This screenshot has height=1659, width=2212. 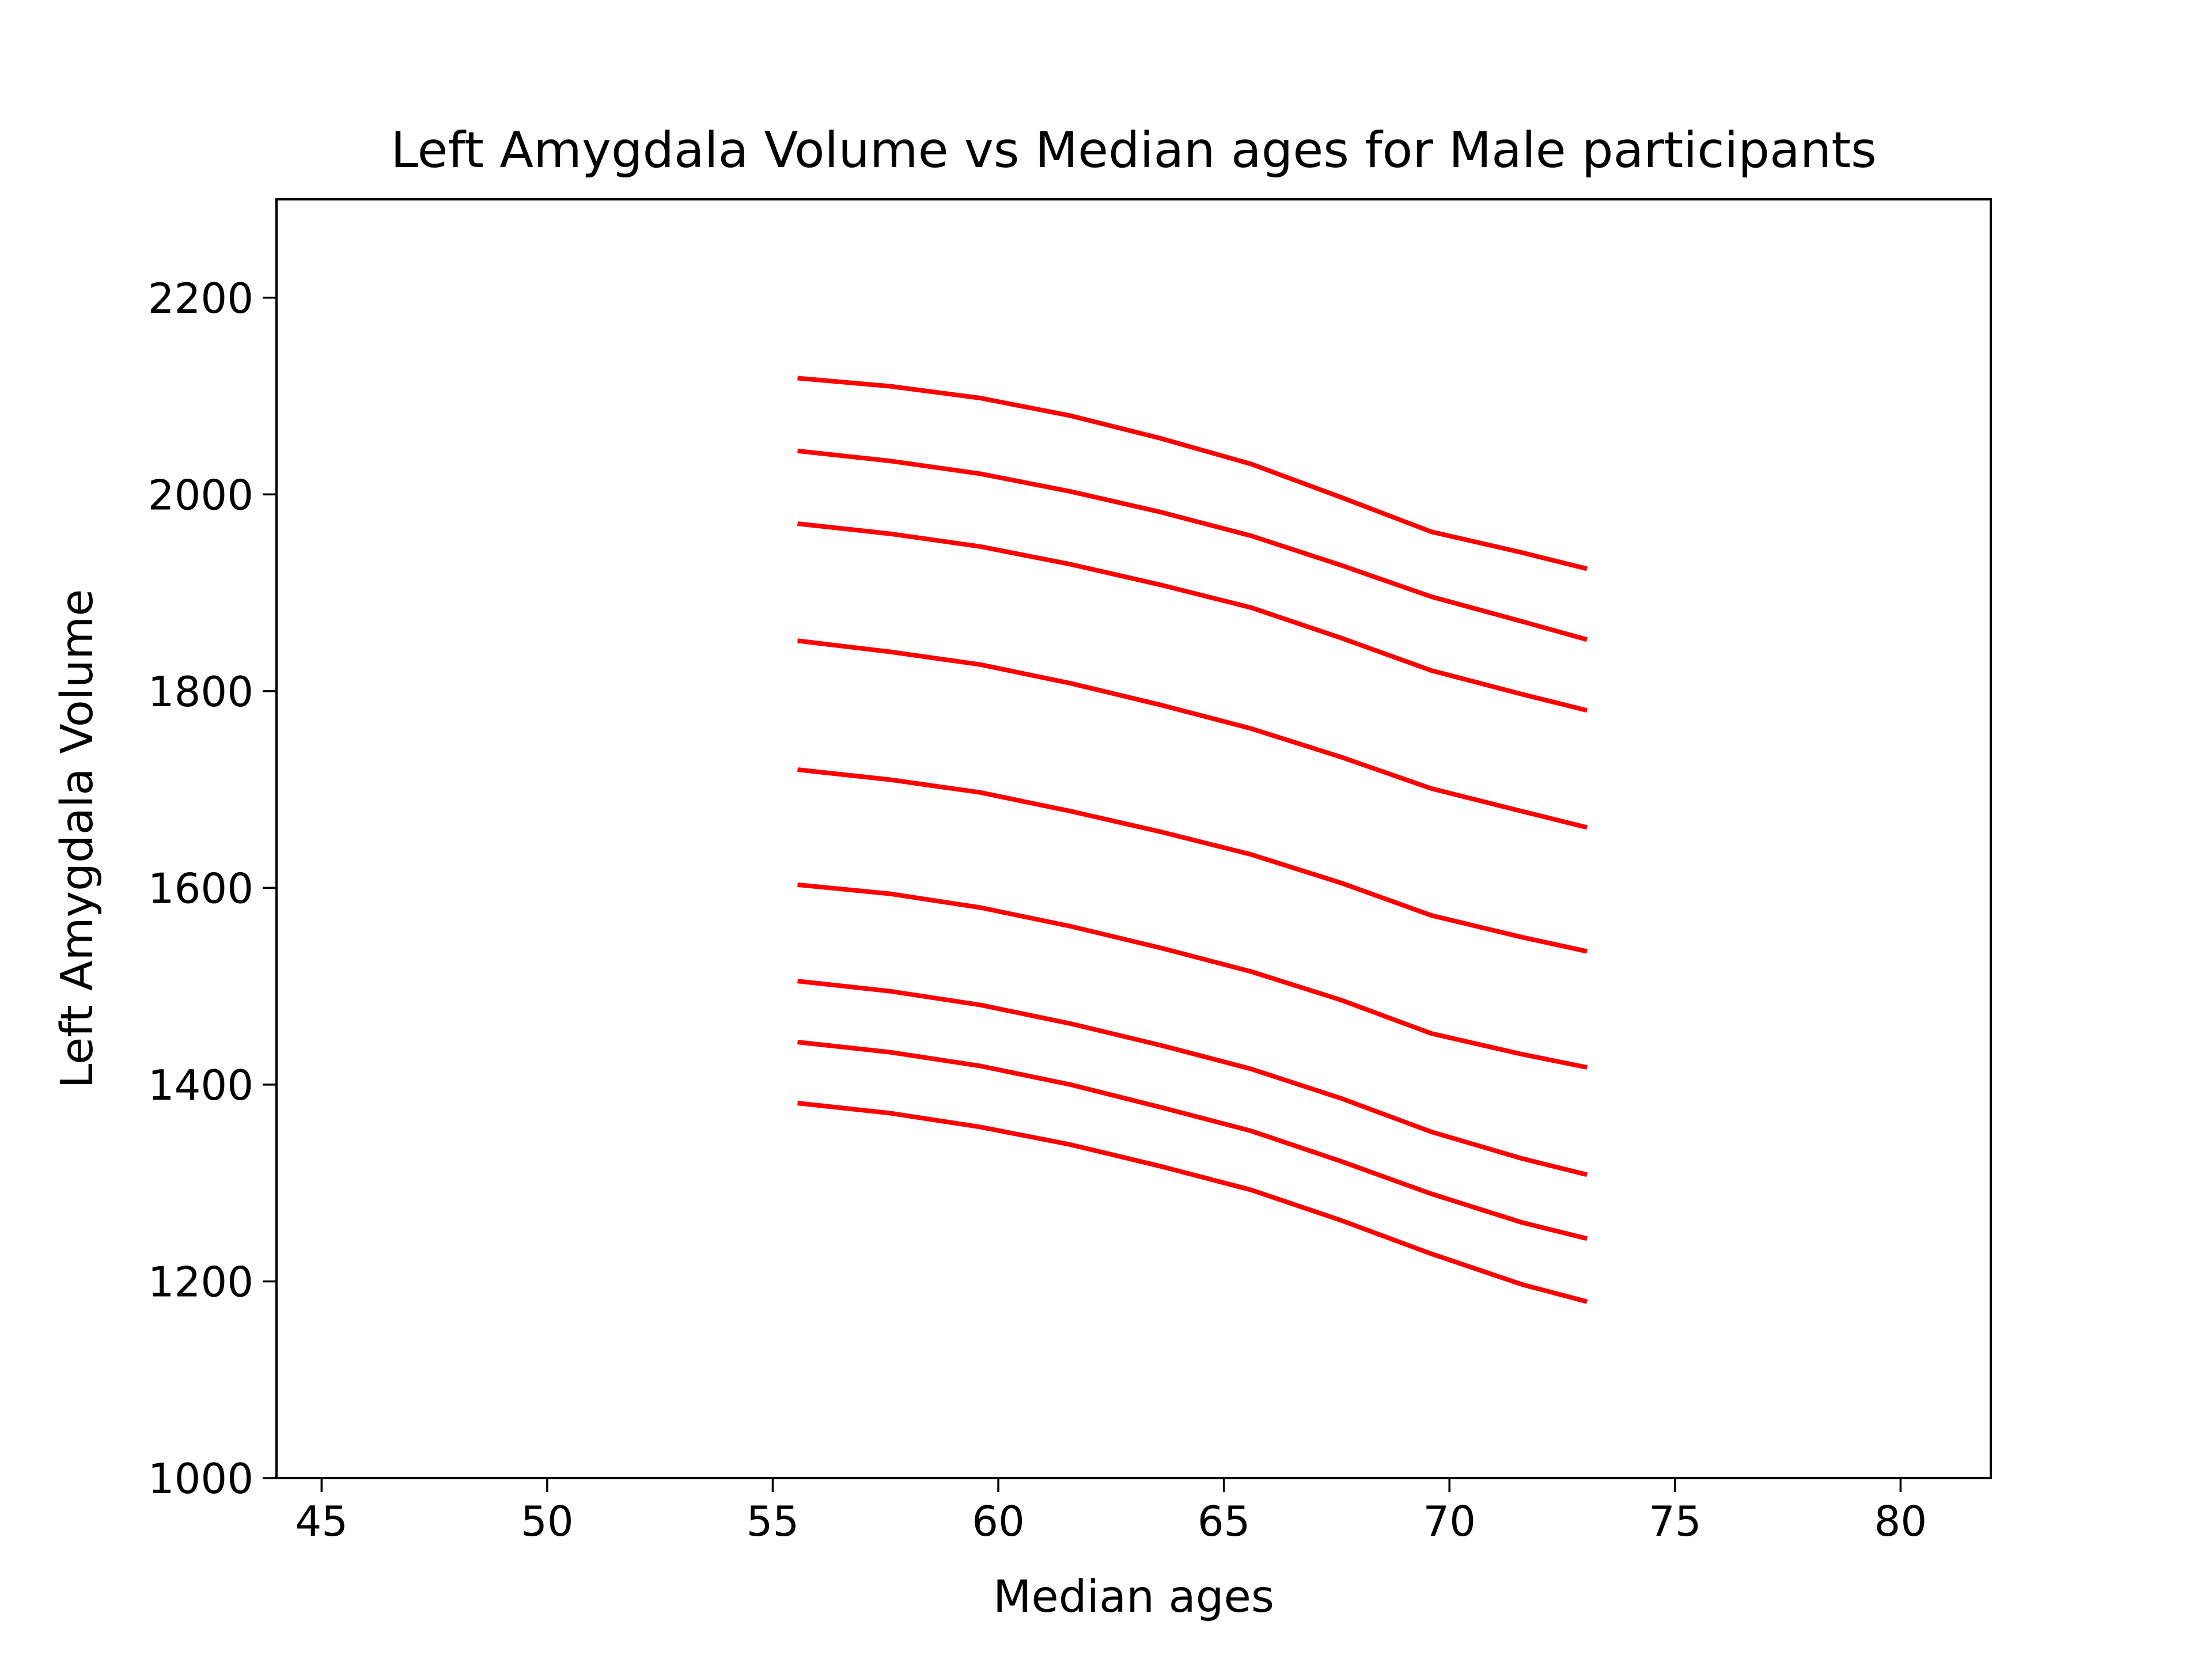 I want to click on x-tick-label: 80, so click(x=1900, y=1521).